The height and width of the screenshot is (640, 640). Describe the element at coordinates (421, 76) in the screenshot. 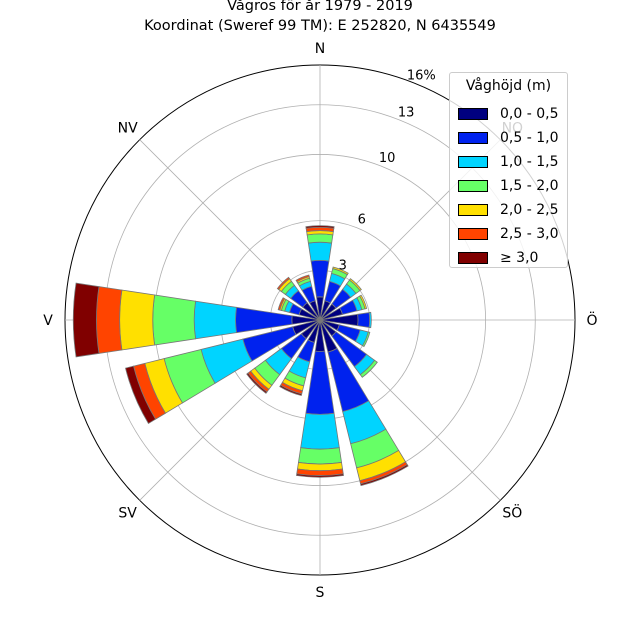

I see `radial-tick-label: 16%` at that location.